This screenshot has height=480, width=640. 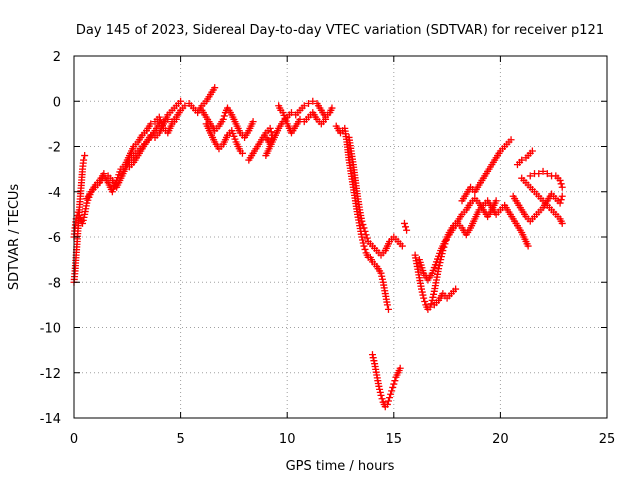 What do you see at coordinates (54, 238) in the screenshot?
I see `y-tick-label: -6` at bounding box center [54, 238].